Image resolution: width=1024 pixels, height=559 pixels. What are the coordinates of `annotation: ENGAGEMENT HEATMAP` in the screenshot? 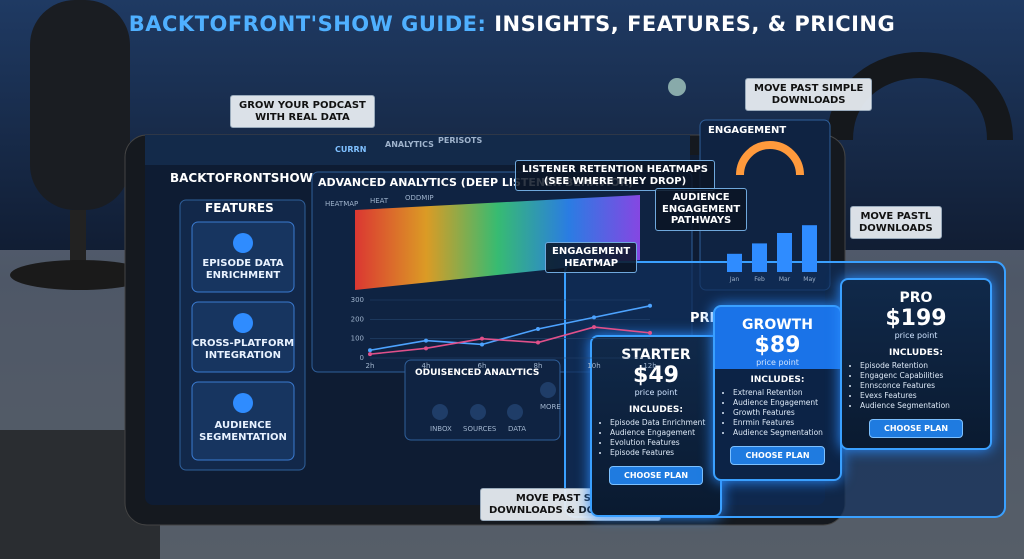 It's located at (591, 257).